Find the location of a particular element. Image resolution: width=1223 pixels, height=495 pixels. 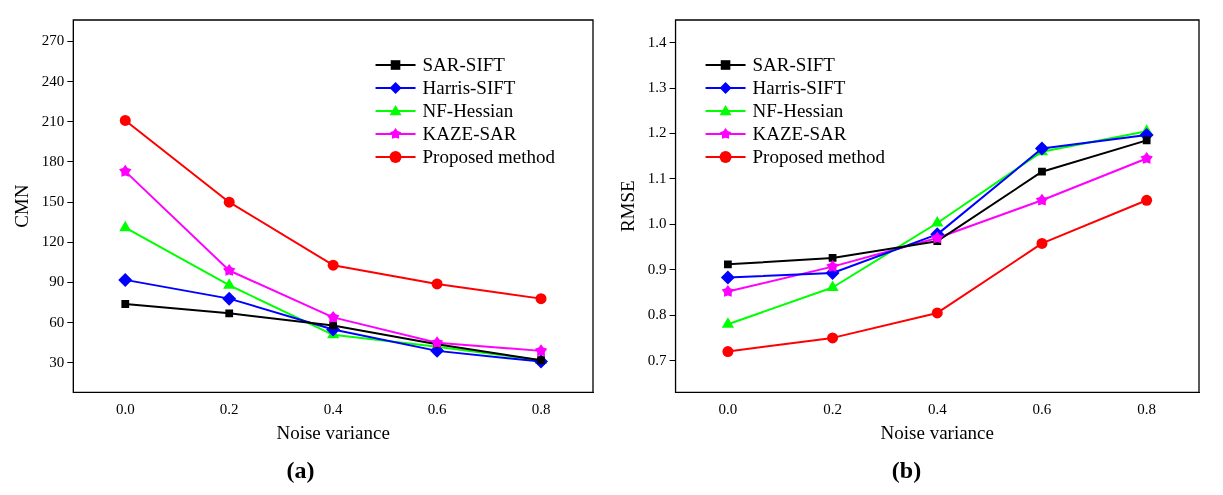

y-axis-title: RMSE is located at coordinates (628, 206).